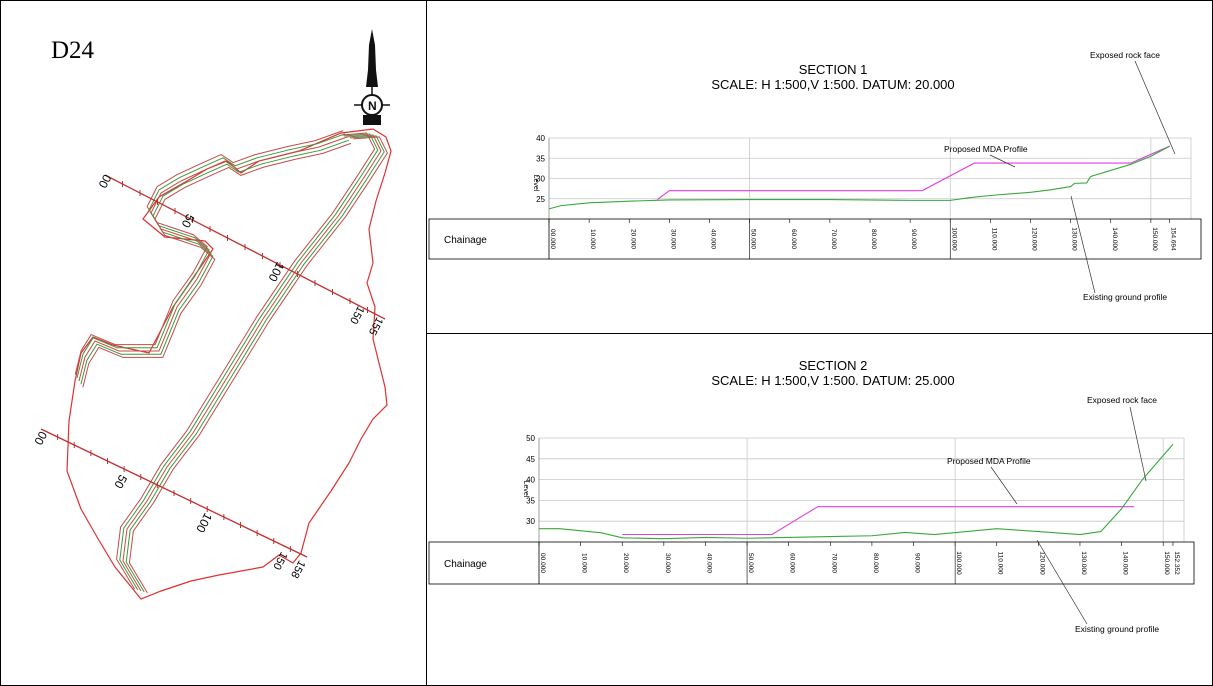  I want to click on y-tick-label: 50, so click(530, 438).